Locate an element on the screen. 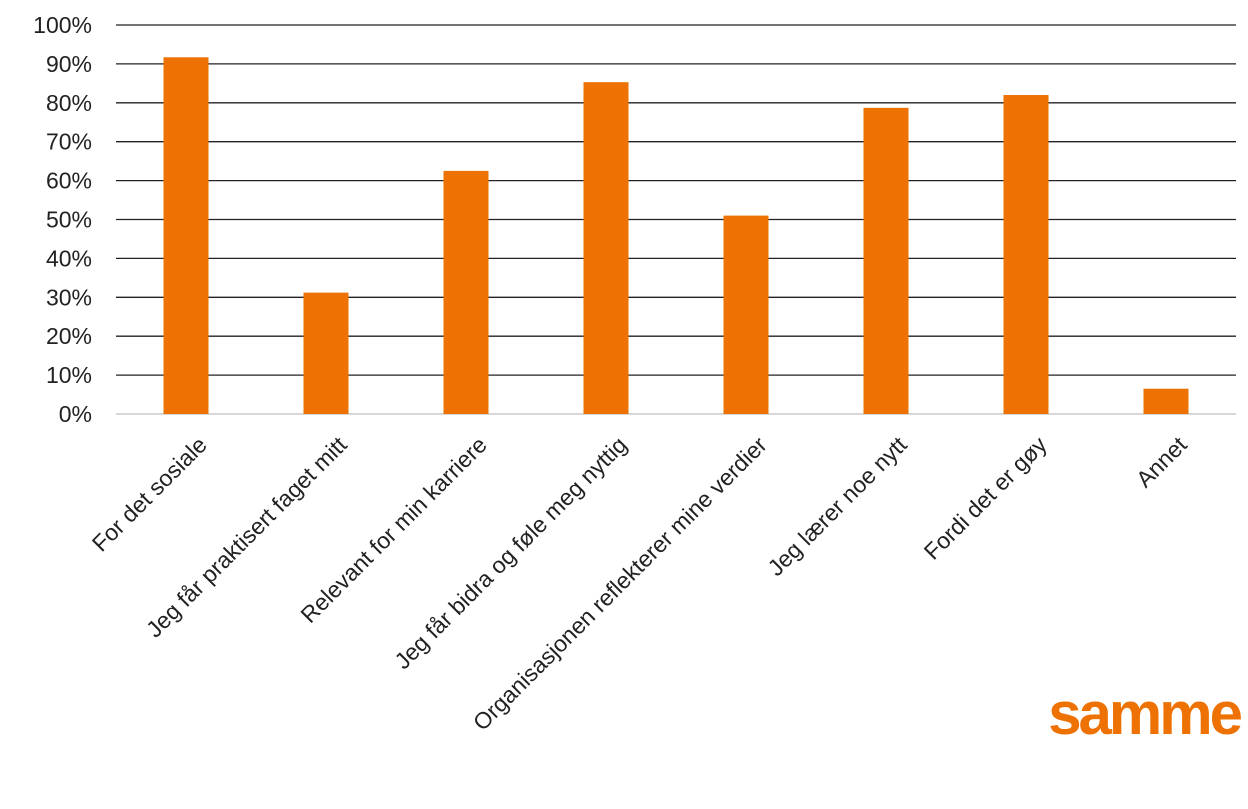 The height and width of the screenshot is (809, 1248). x-category-label: Organisasjonen reflekterer mine verdier is located at coordinates (620, 583).